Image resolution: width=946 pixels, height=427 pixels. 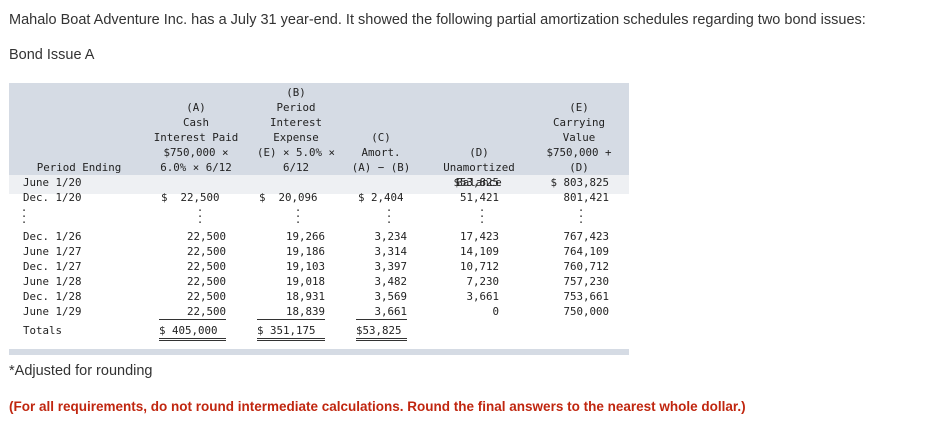 I want to click on table-header-band, so click(x=319, y=129).